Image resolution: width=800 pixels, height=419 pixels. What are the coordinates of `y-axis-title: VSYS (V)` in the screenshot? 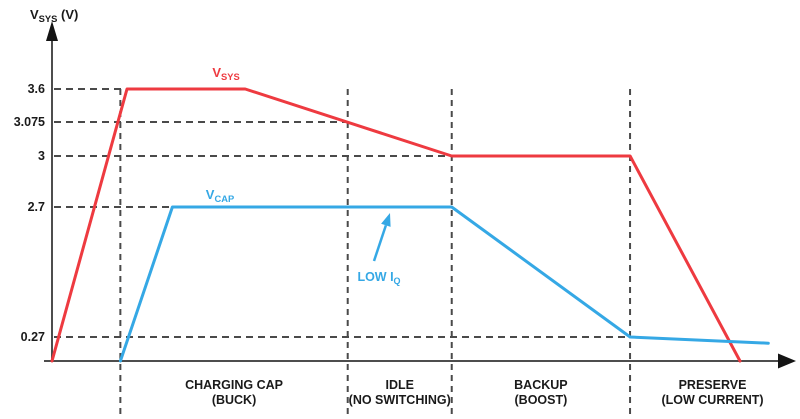 It's located at (54, 15).